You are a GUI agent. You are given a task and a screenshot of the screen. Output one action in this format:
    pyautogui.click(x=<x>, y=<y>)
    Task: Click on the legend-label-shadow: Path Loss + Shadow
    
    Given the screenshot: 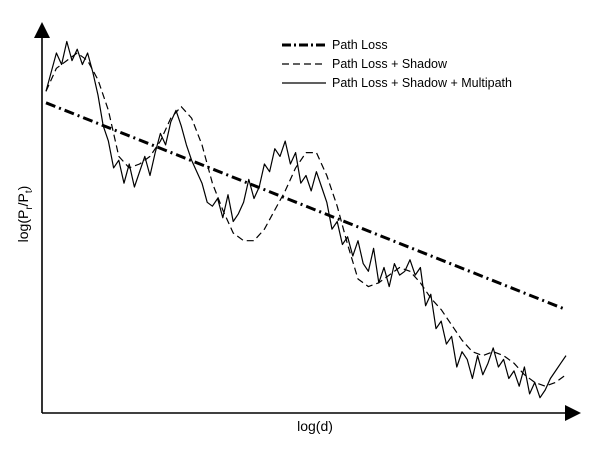 What is the action you would take?
    pyautogui.click(x=390, y=64)
    